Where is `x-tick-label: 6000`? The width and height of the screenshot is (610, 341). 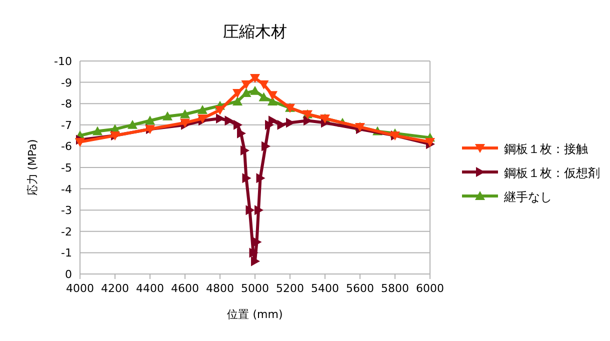 x-tick-label: 6000 is located at coordinates (430, 288).